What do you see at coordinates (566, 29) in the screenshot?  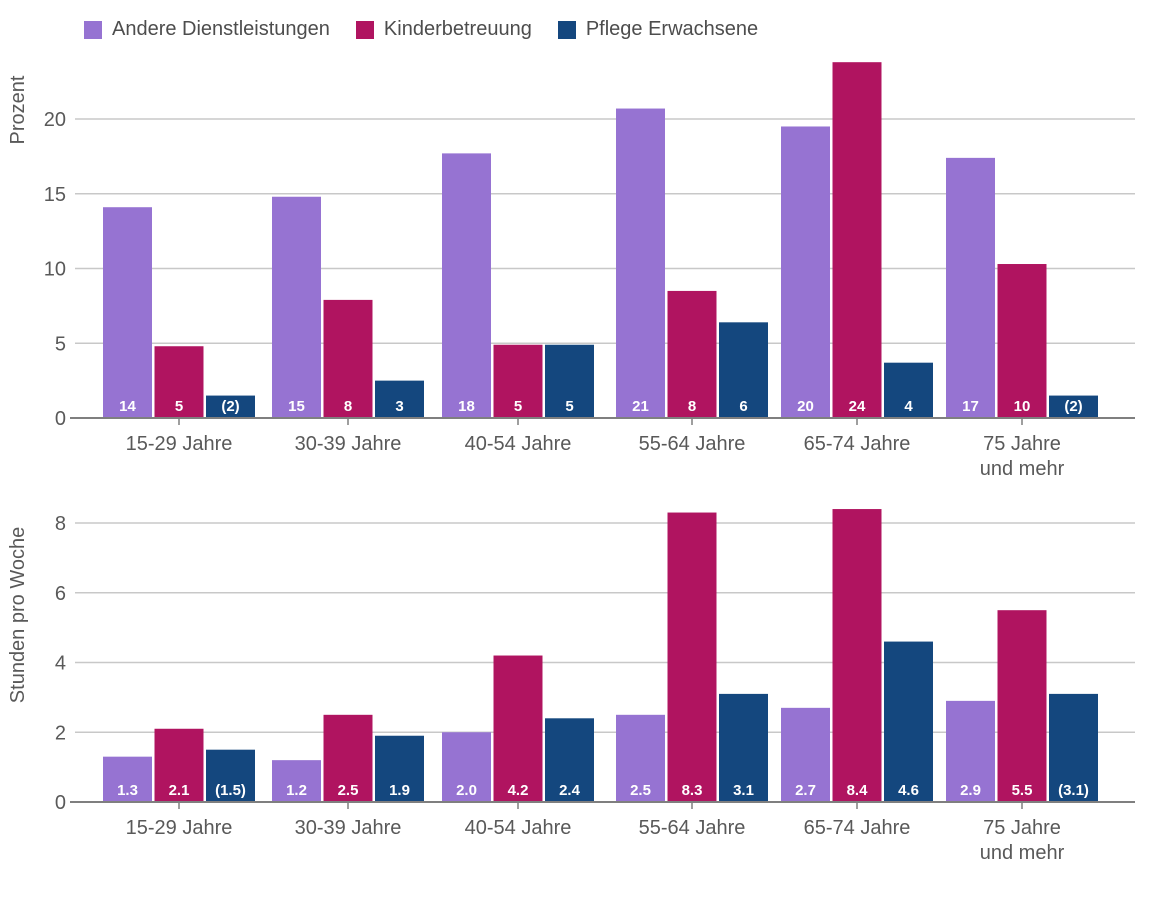 I see `legend-swatch-blue` at bounding box center [566, 29].